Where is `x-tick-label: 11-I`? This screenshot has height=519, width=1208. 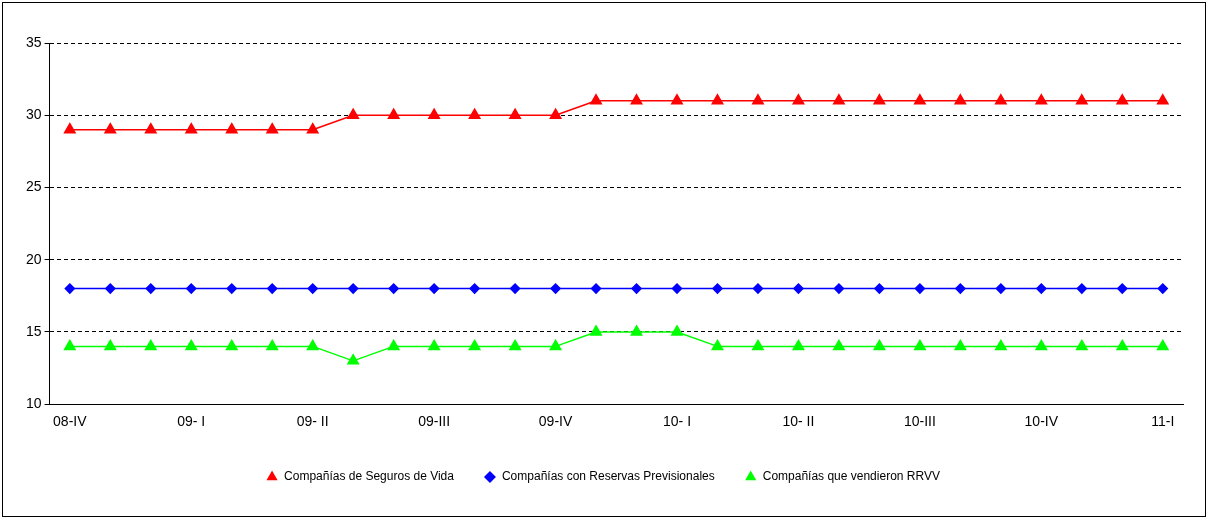
x-tick-label: 11-I is located at coordinates (1163, 421).